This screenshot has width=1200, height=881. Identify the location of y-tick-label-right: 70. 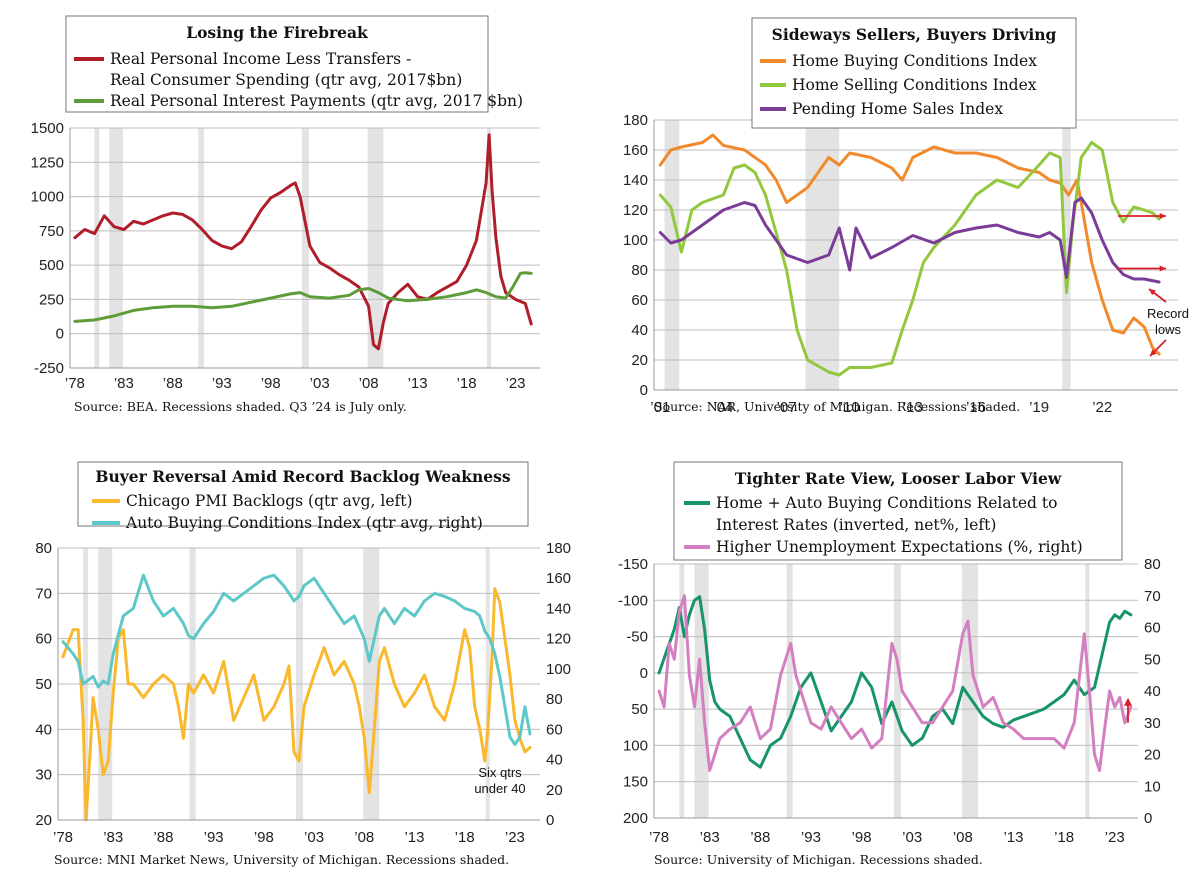
(1152, 596).